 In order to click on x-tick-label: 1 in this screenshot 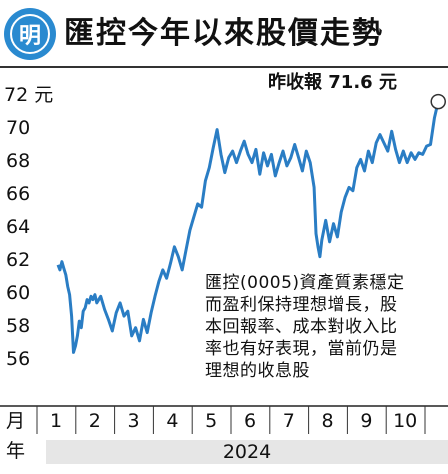, I will do `click(56, 421)`.